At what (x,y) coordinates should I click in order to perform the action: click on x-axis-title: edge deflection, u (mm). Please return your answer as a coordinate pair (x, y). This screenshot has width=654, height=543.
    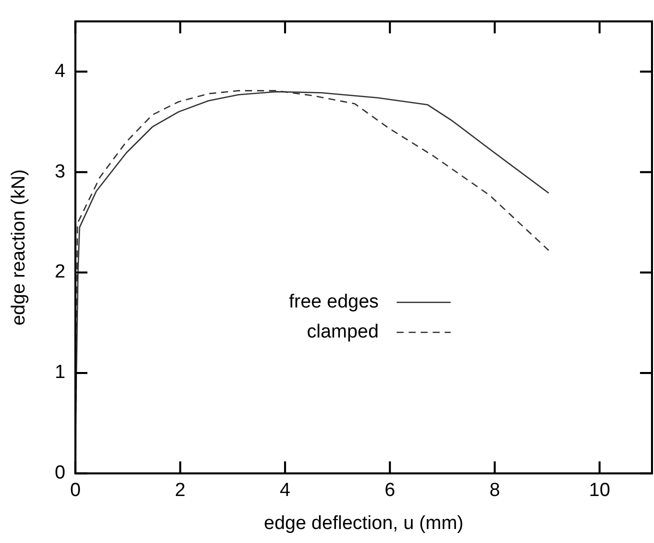
    Looking at the image, I should click on (364, 523).